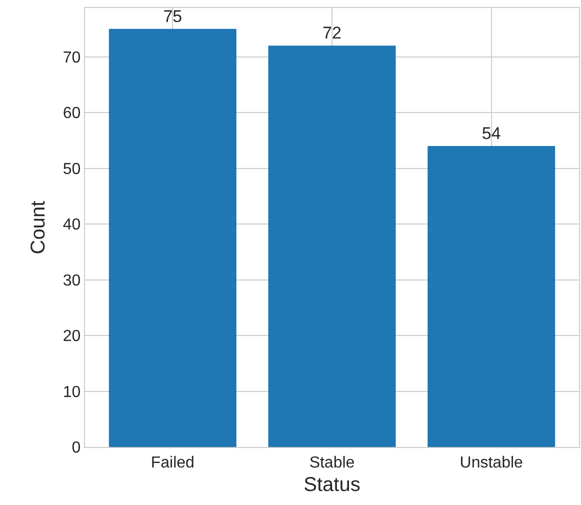 The image size is (581, 505). What do you see at coordinates (71, 281) in the screenshot?
I see `y-tick-label: 30` at bounding box center [71, 281].